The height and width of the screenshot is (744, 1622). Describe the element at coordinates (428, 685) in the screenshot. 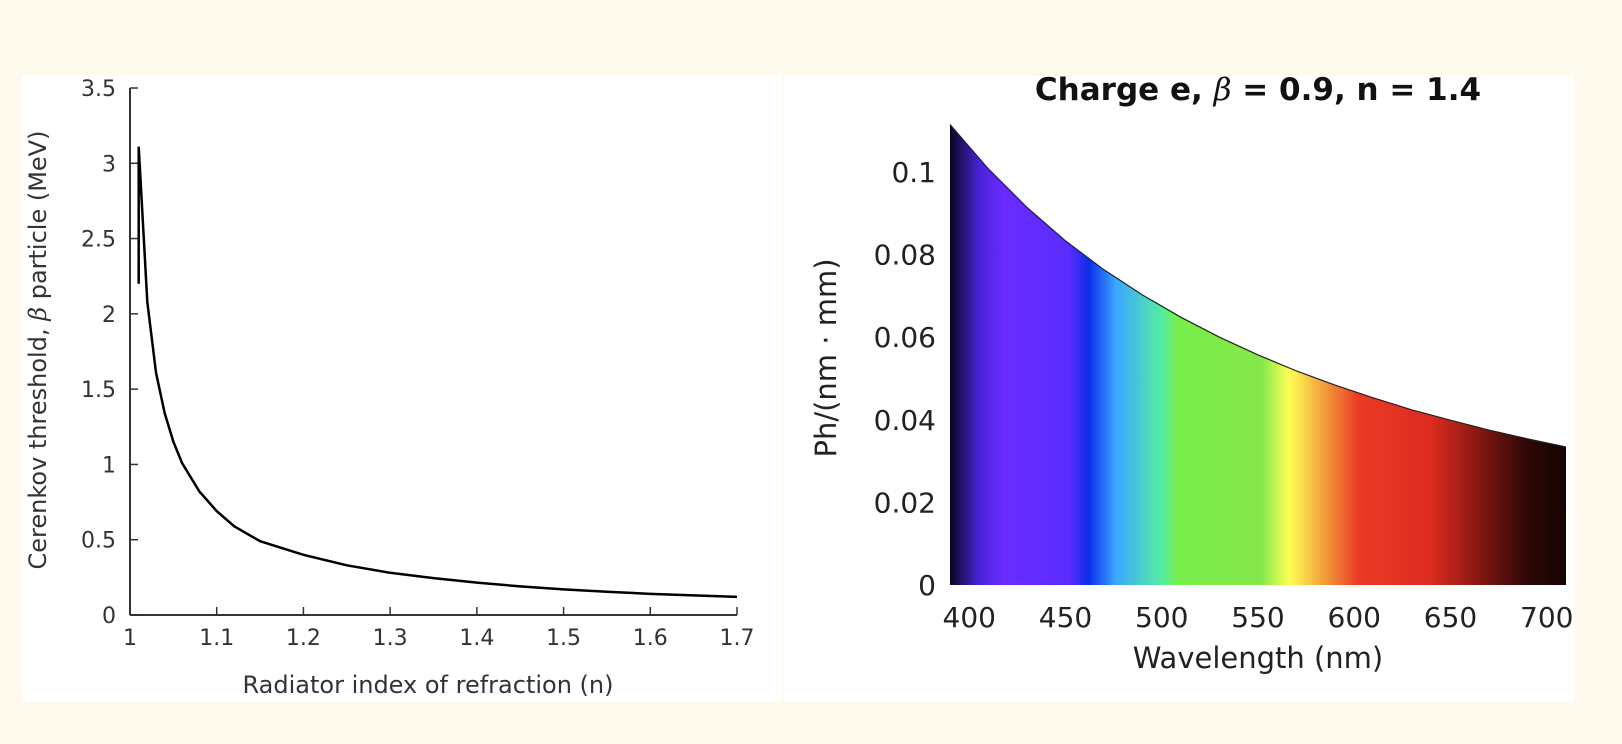

I see `threshold-x-axis-label: Radiator index of refraction (n)` at that location.